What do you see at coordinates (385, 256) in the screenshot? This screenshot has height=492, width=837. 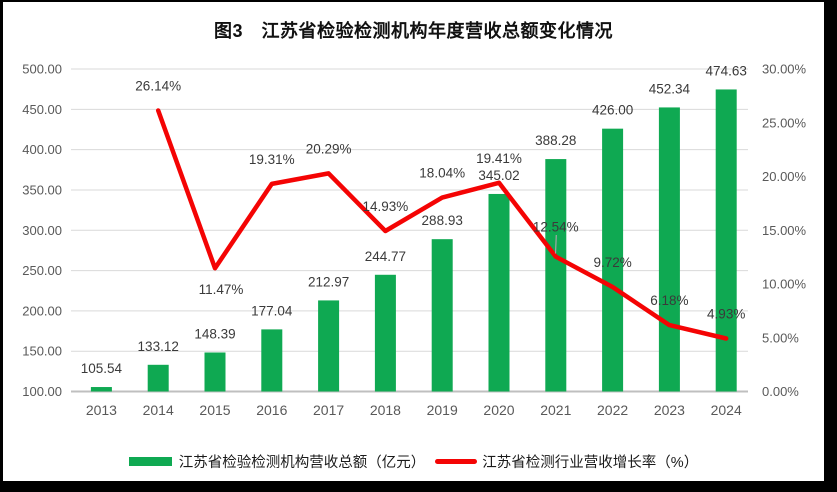 I see `bar-value-label: 244.77` at bounding box center [385, 256].